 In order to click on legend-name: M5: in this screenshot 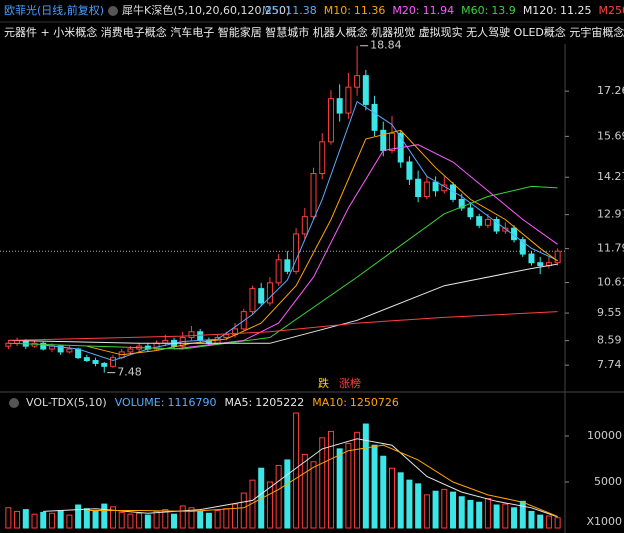, I will do `click(272, 10)`.